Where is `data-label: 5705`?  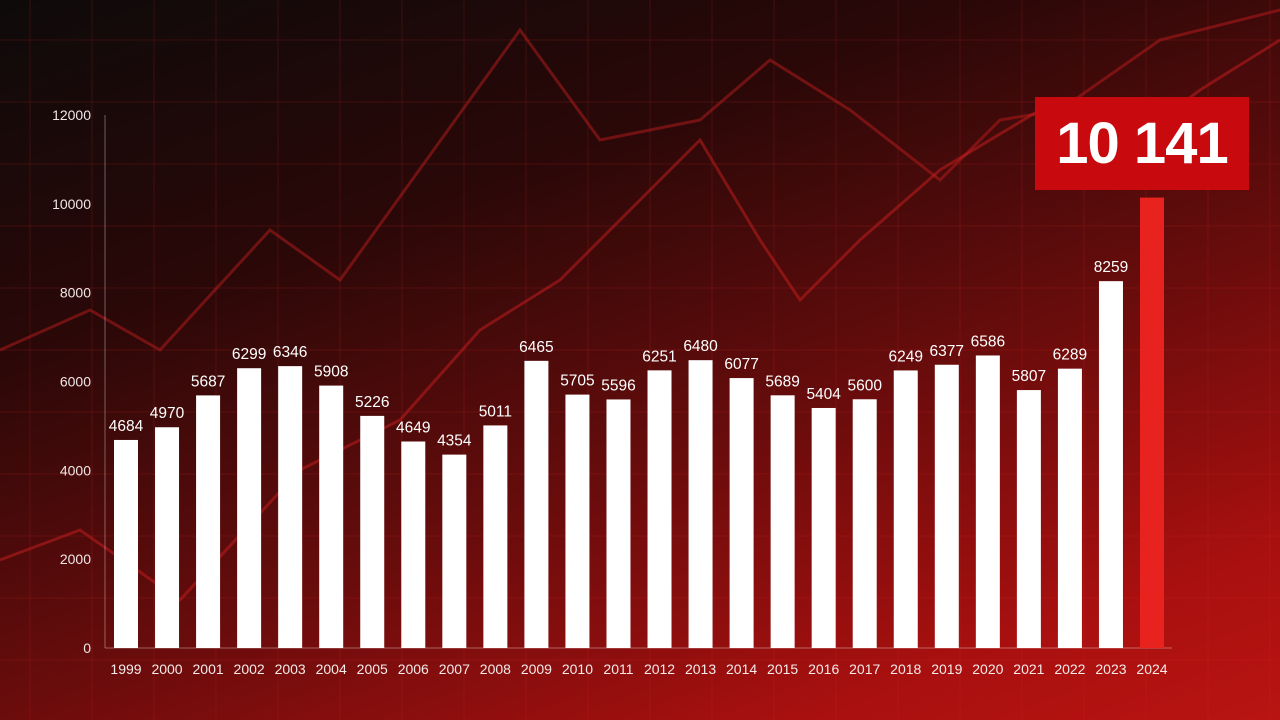
data-label: 5705 is located at coordinates (577, 381).